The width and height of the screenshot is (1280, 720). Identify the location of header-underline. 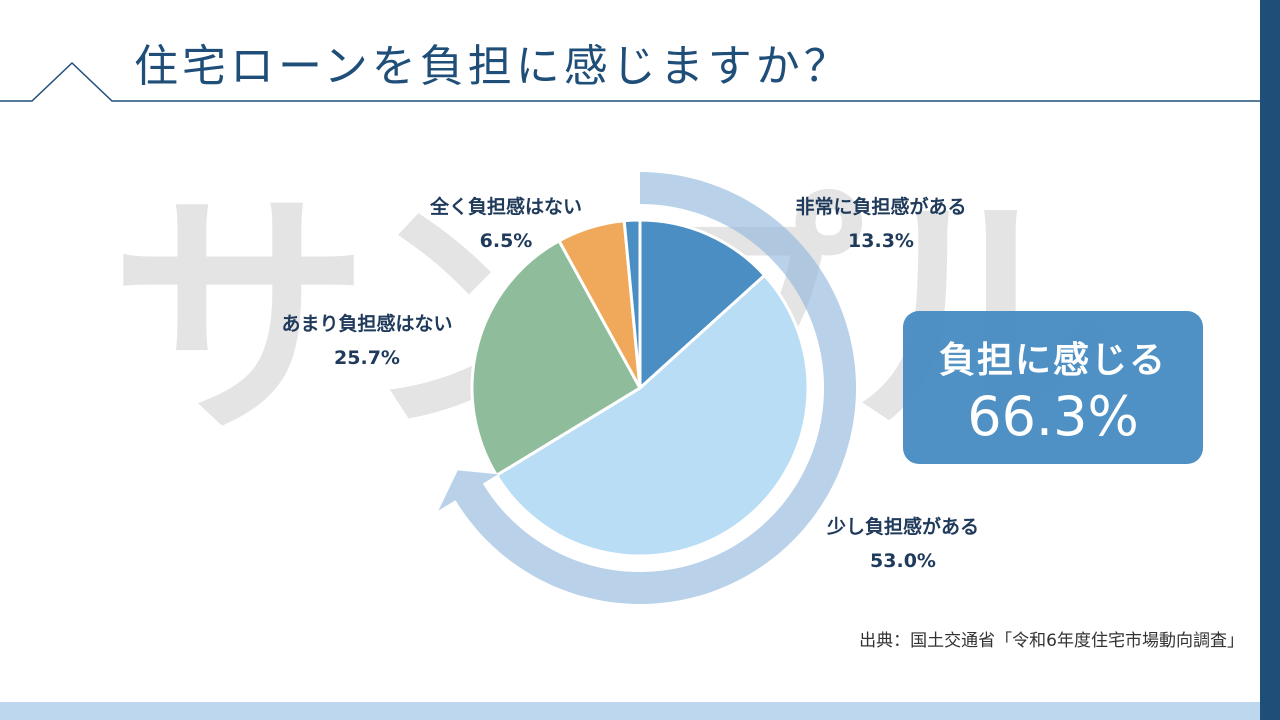
(630, 81).